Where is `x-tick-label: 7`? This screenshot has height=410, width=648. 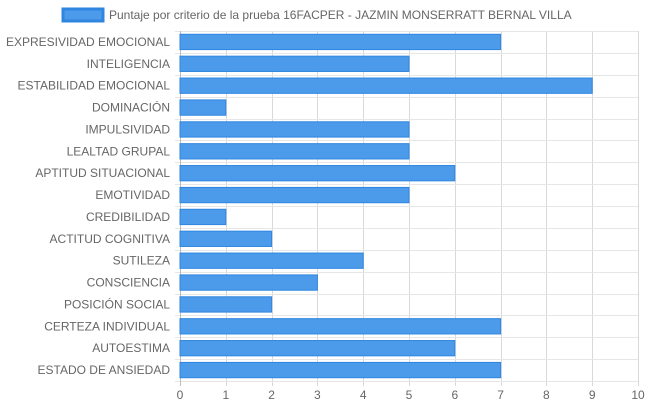 x-tick-label: 7 is located at coordinates (500, 395).